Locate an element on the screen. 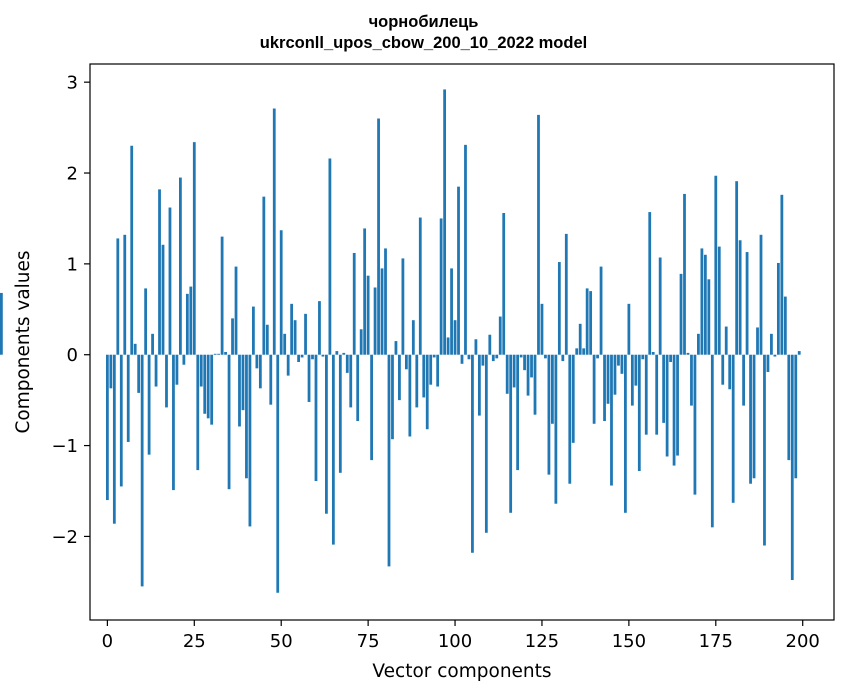 Image resolution: width=847 pixels, height=696 pixels. y-tick-label: 2 is located at coordinates (72, 174).